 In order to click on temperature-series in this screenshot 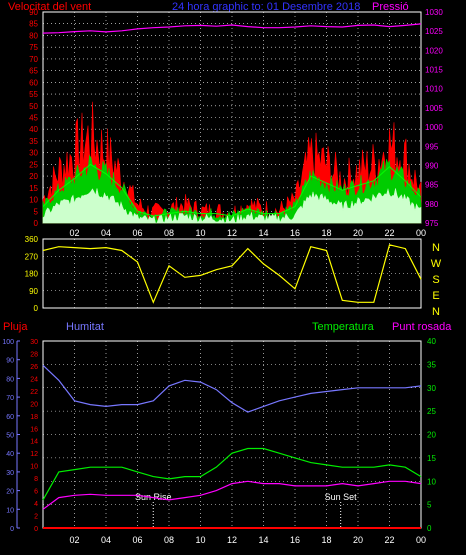, I will do `click(232, 474)`.